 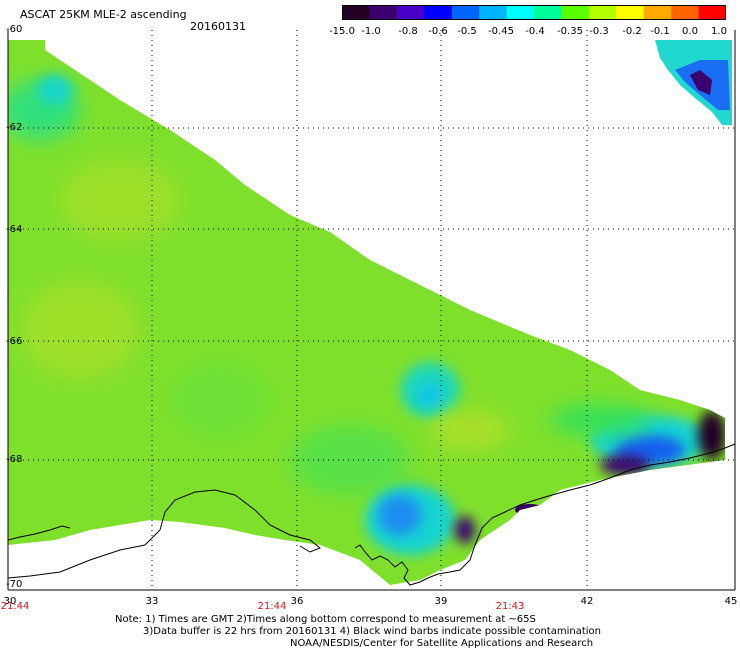 What do you see at coordinates (408, 31) in the screenshot?
I see `colorbar-label: -0.8` at bounding box center [408, 31].